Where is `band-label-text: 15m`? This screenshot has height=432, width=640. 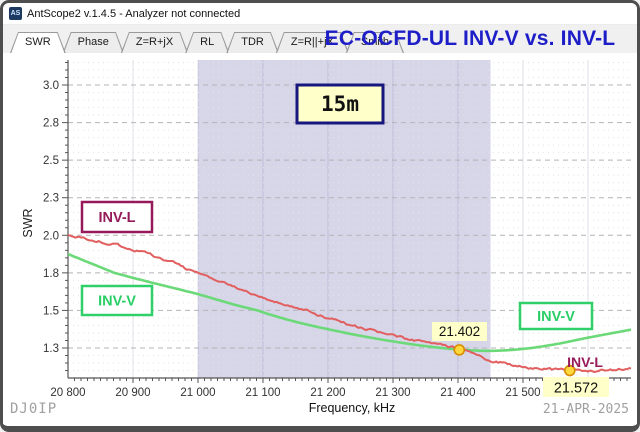
band-label-text: 15m is located at coordinates (340, 104).